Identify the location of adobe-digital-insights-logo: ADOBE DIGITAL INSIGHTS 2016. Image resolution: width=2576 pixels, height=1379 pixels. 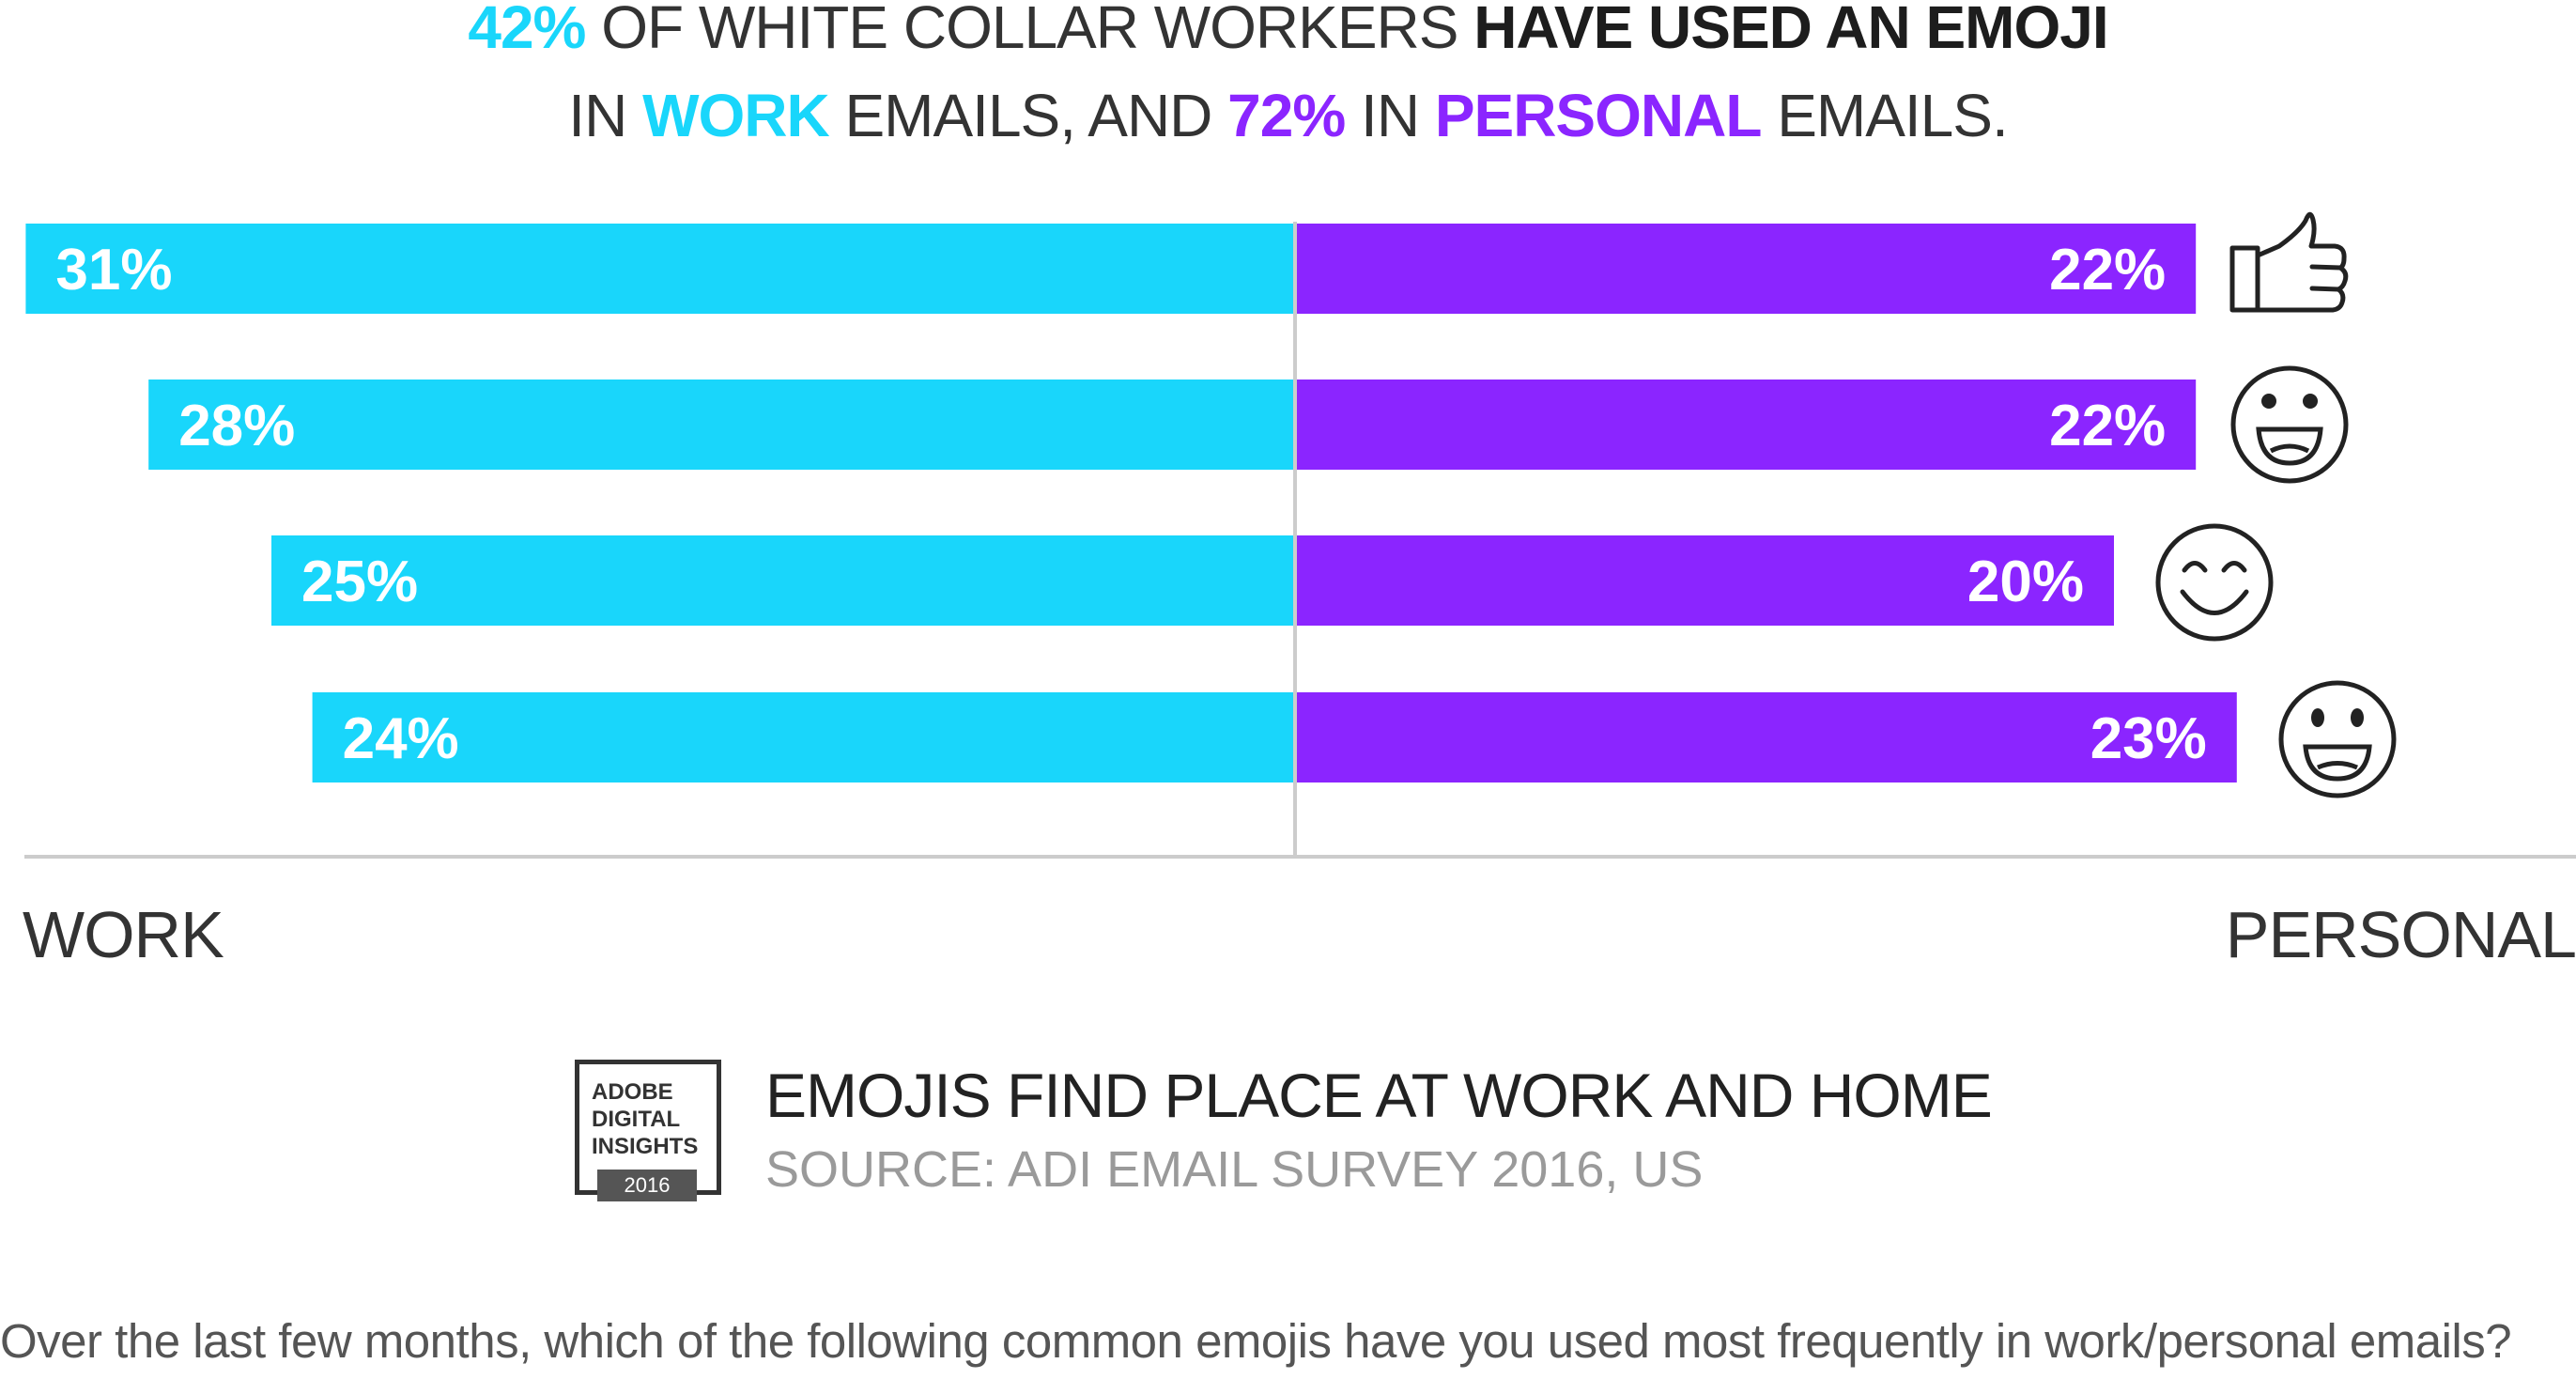
(648, 1131).